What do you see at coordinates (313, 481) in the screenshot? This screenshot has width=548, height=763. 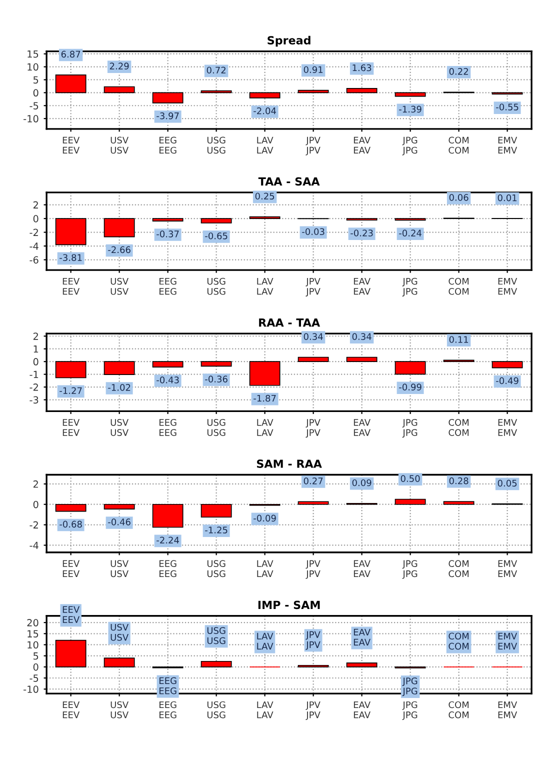 I see `data-label: 0.27` at bounding box center [313, 481].